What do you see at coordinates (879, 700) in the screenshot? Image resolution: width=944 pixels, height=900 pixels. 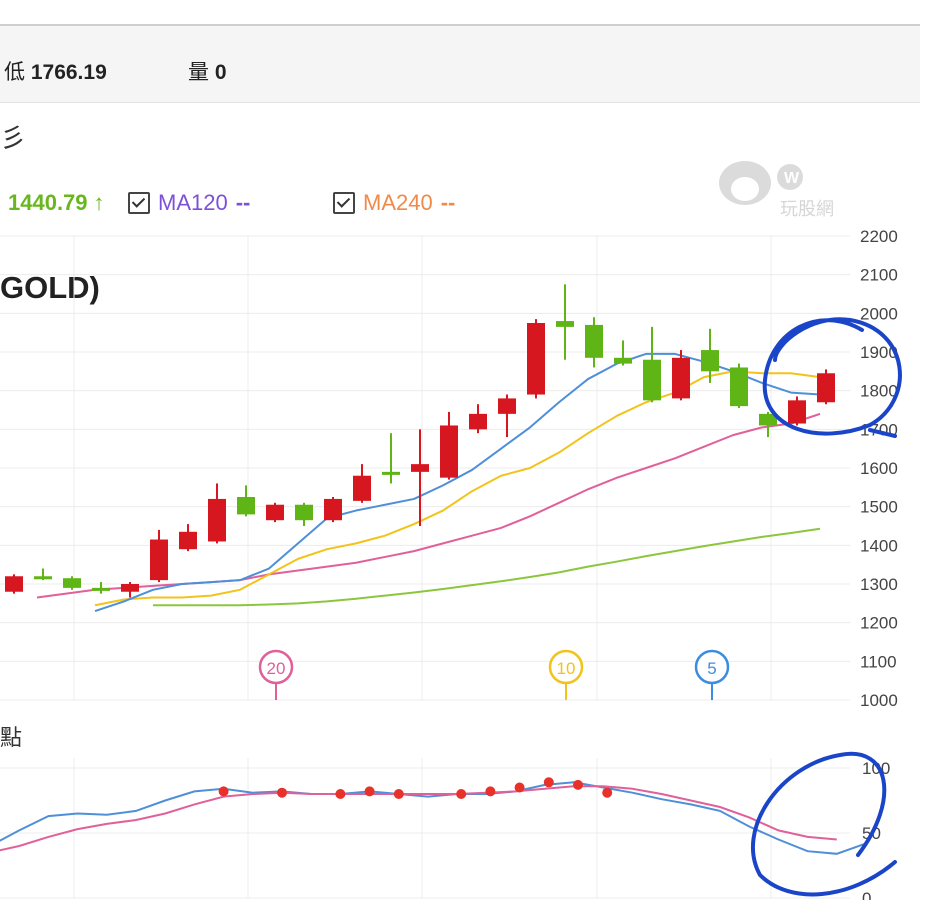 I see `main-y-tick-label: 1000` at bounding box center [879, 700].